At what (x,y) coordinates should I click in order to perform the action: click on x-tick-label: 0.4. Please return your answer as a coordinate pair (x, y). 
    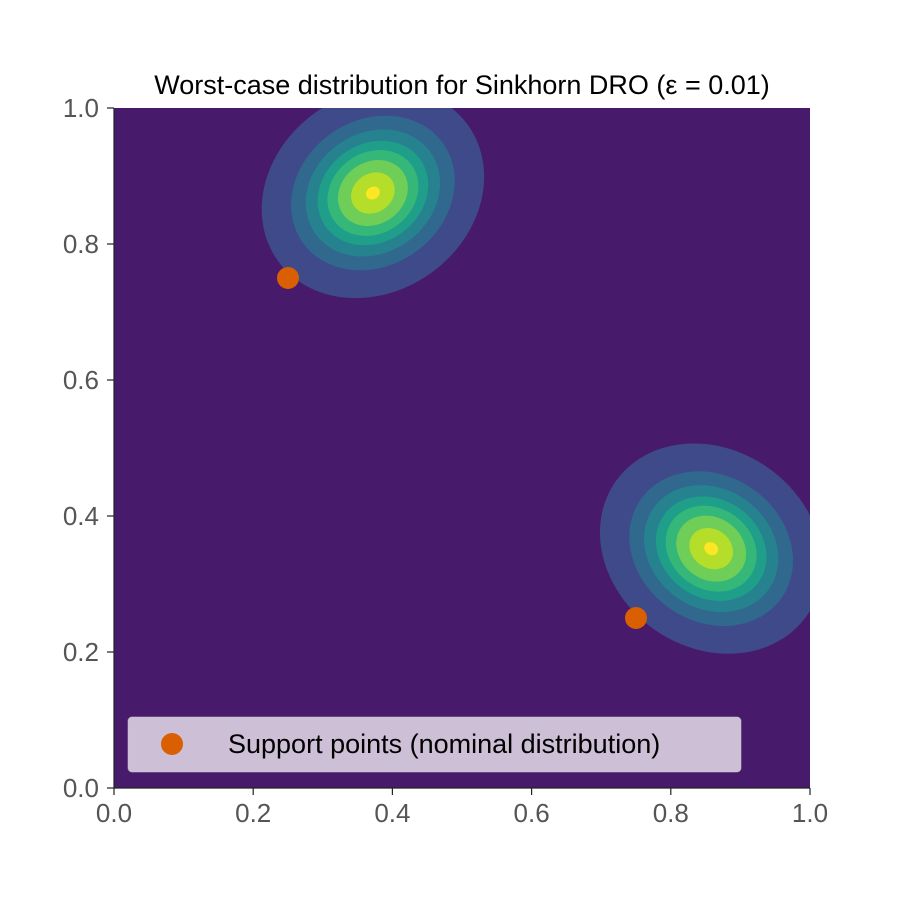
    Looking at the image, I should click on (392, 813).